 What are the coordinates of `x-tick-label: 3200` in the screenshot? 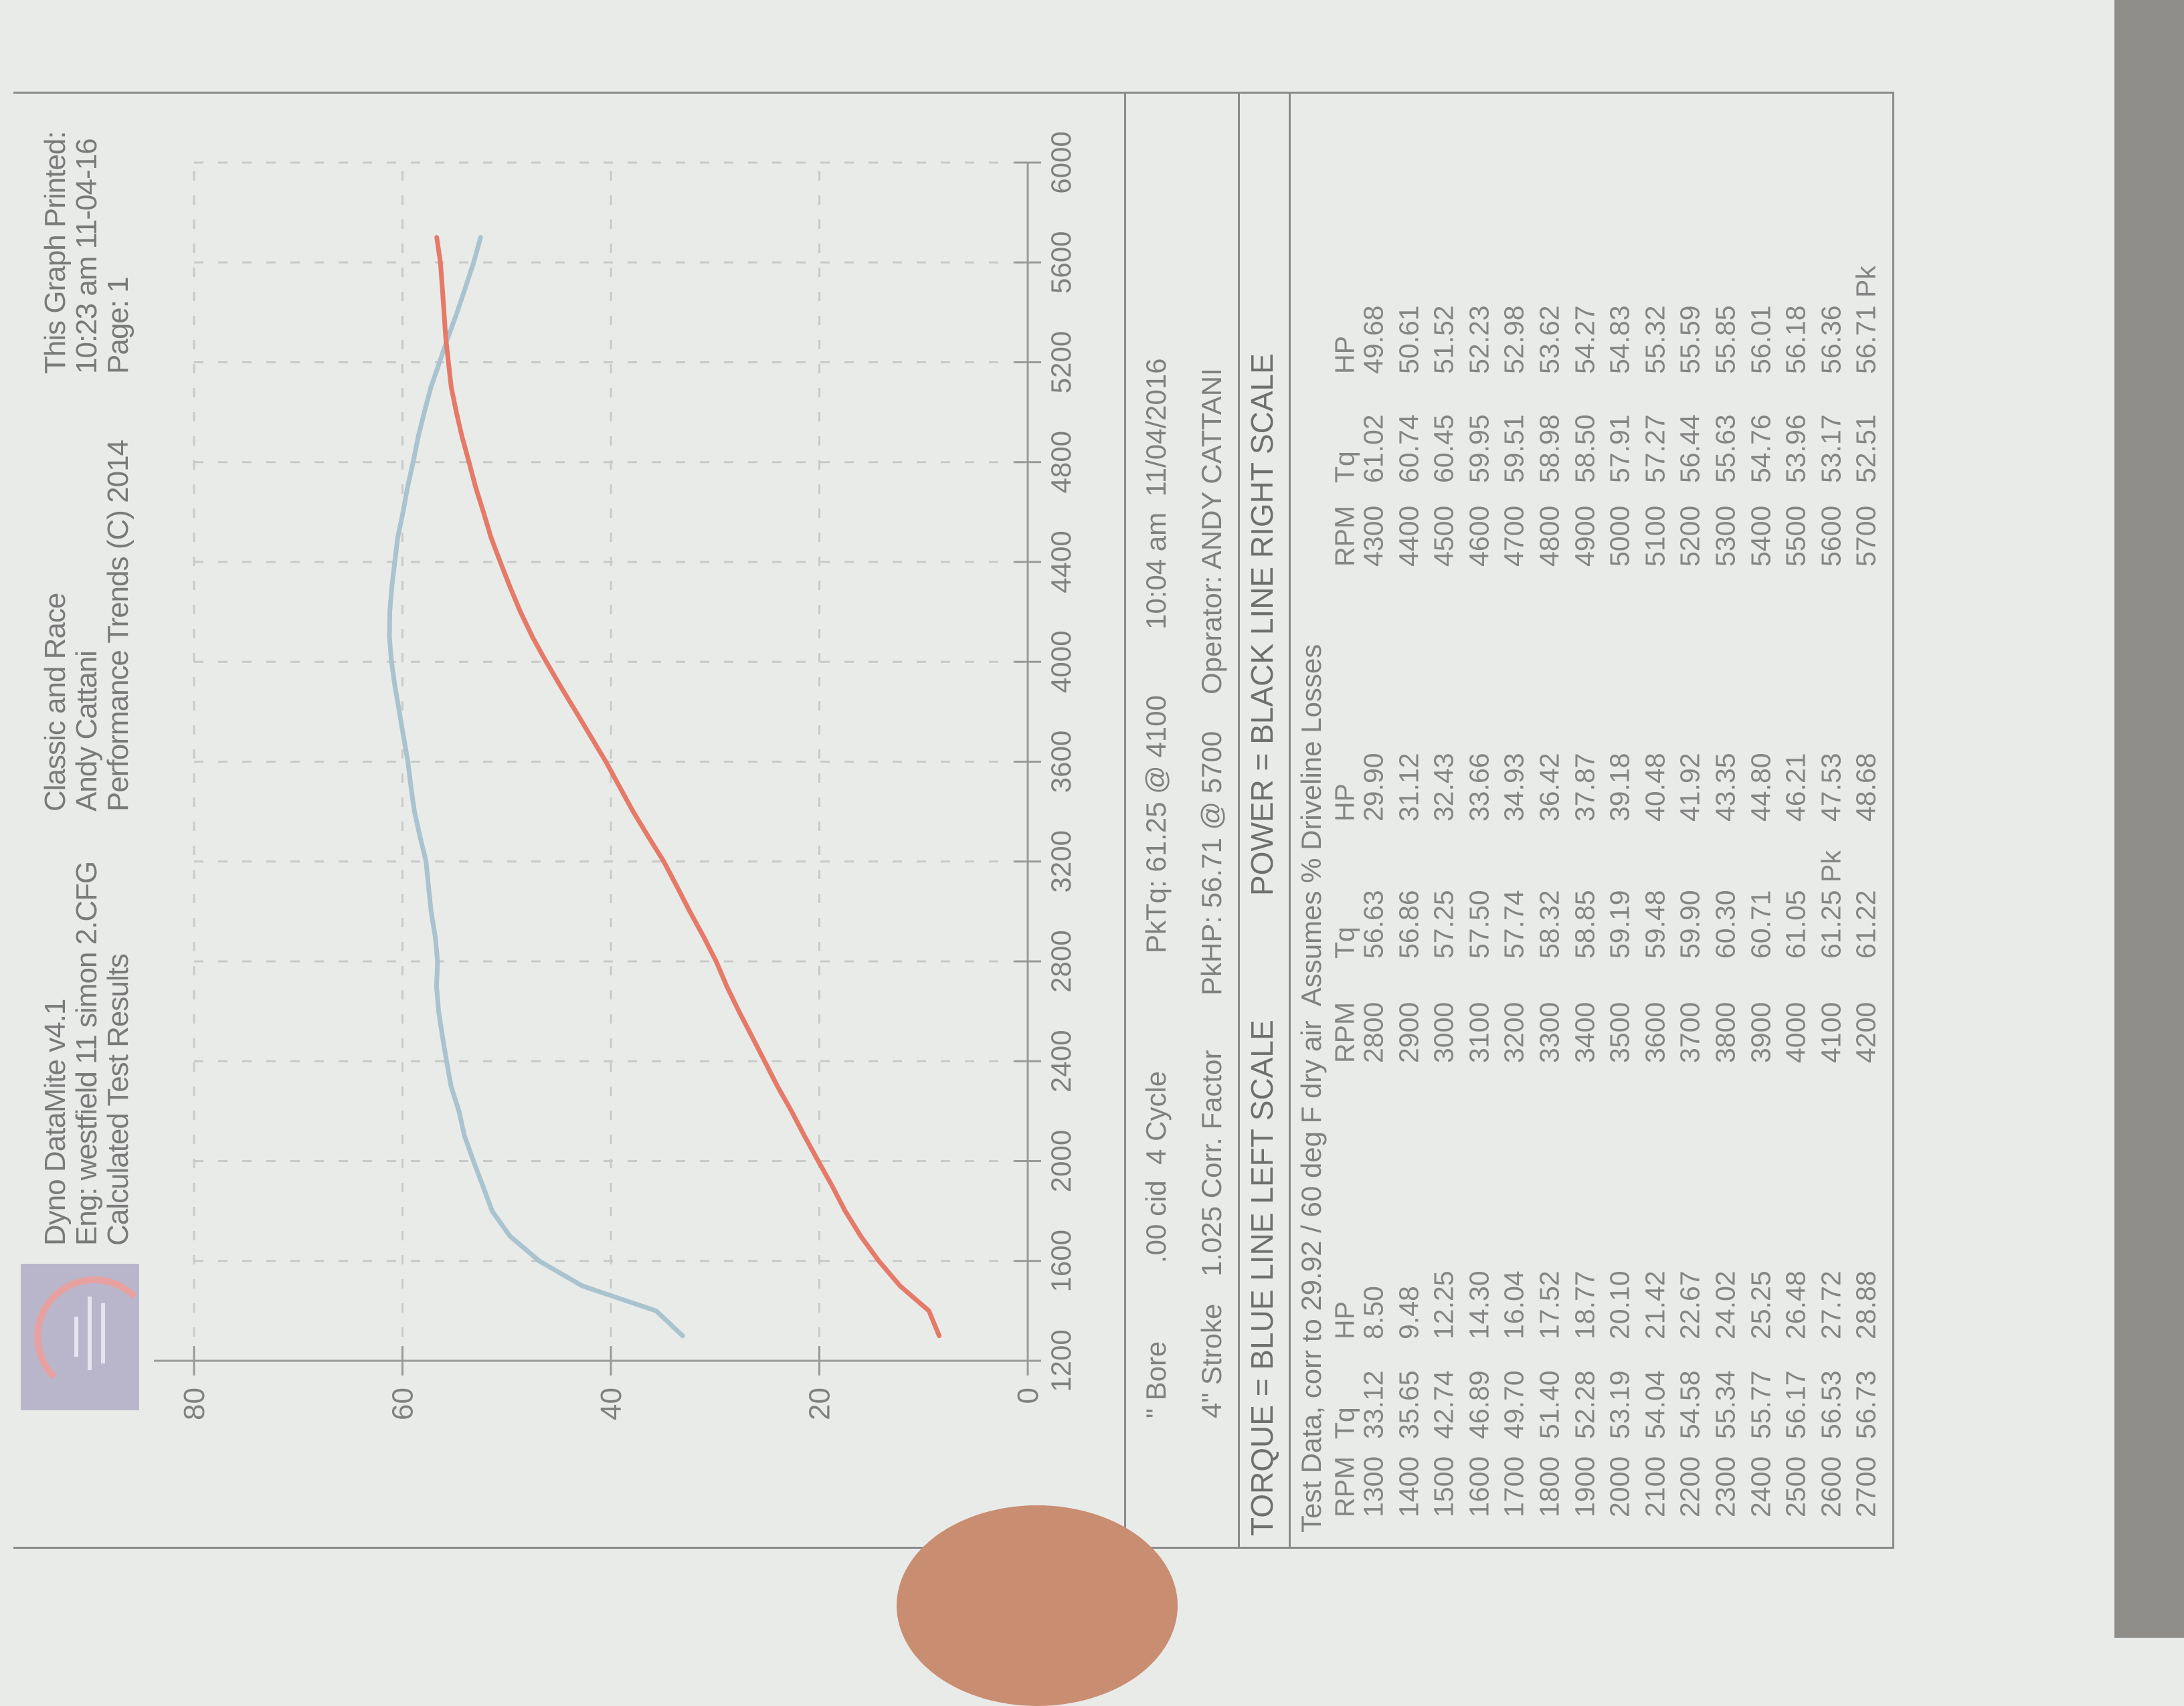 It's located at (1061, 861).